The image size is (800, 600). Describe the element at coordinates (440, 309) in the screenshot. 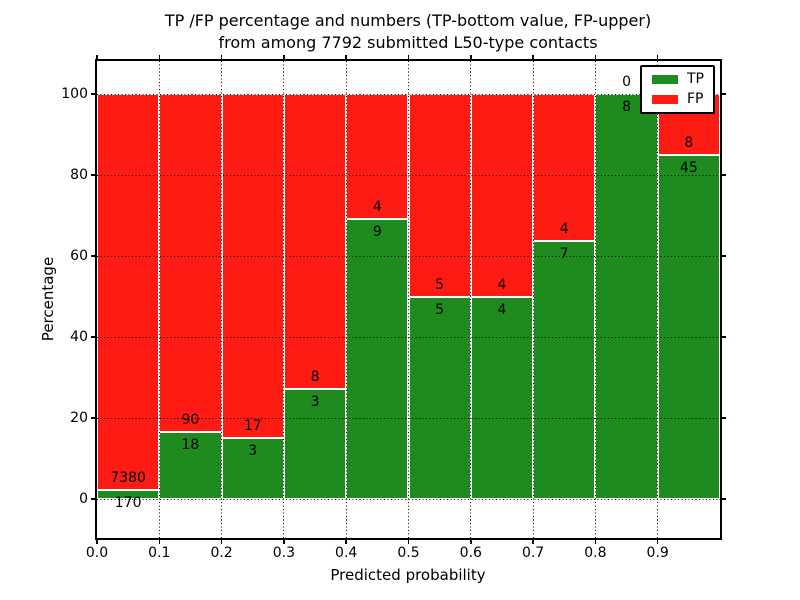

I see `bar-label-tp: 5` at that location.